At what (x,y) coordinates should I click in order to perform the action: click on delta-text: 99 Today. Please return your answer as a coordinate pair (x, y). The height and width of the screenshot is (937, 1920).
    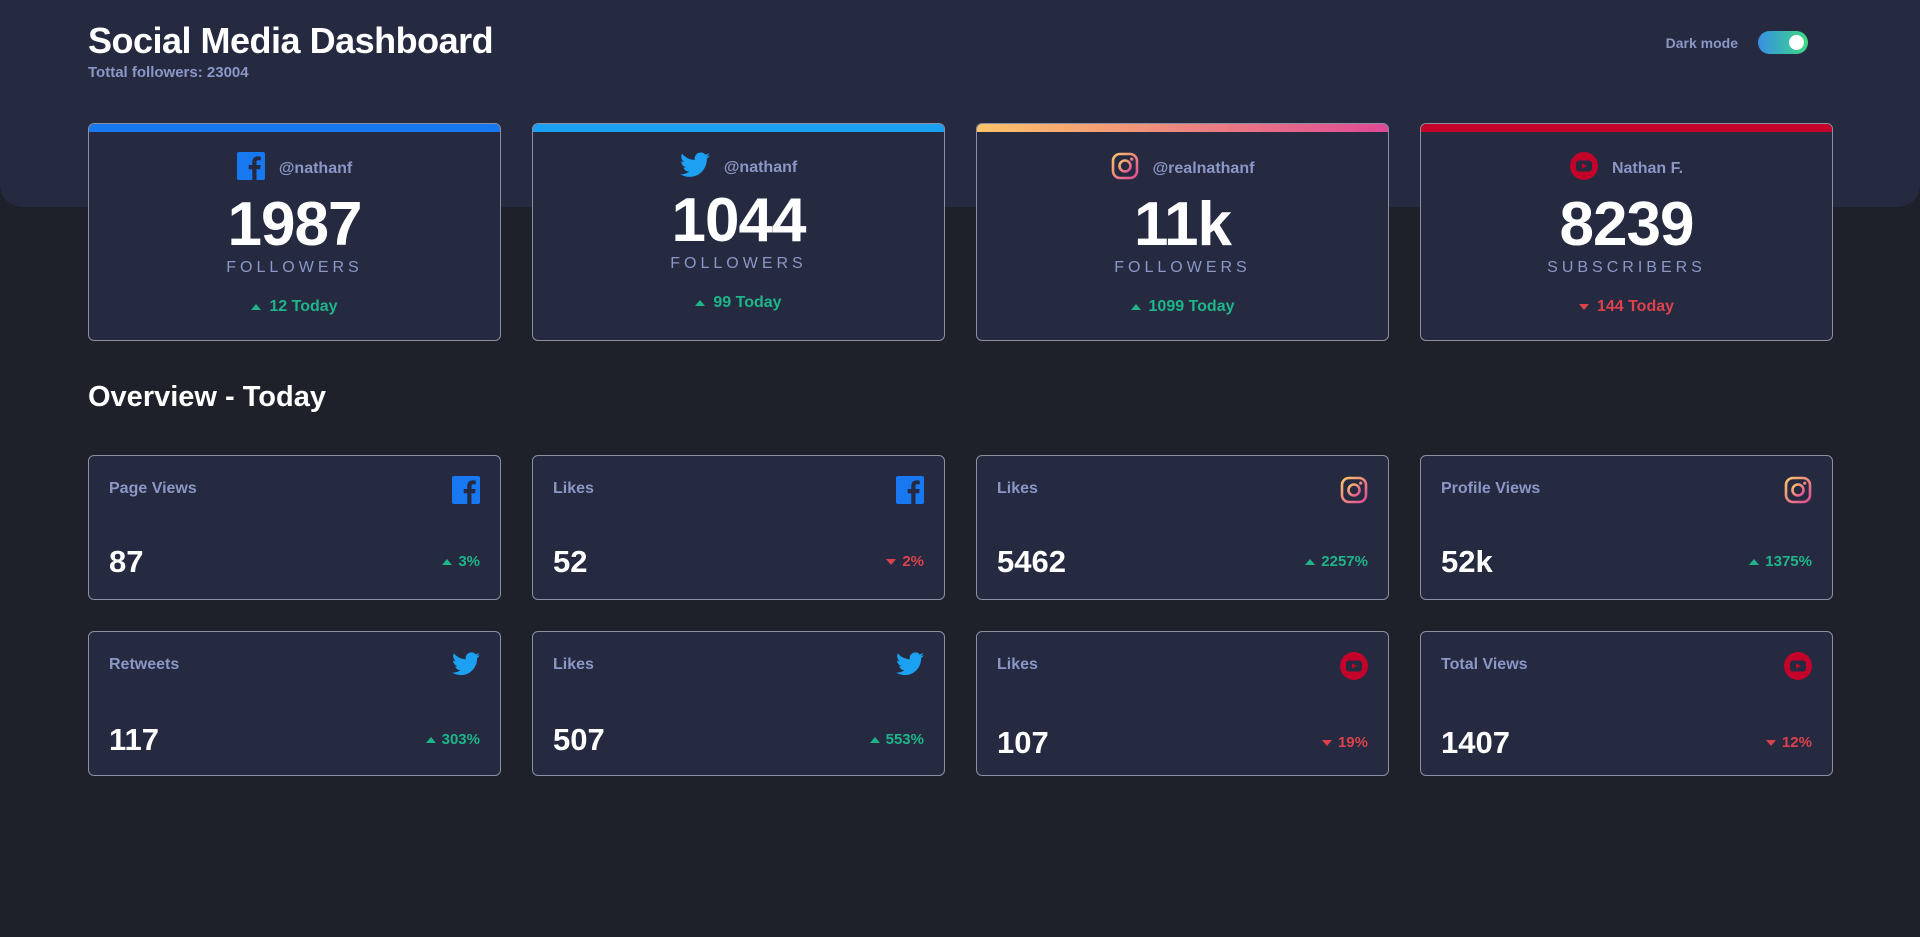
    Looking at the image, I should click on (747, 302).